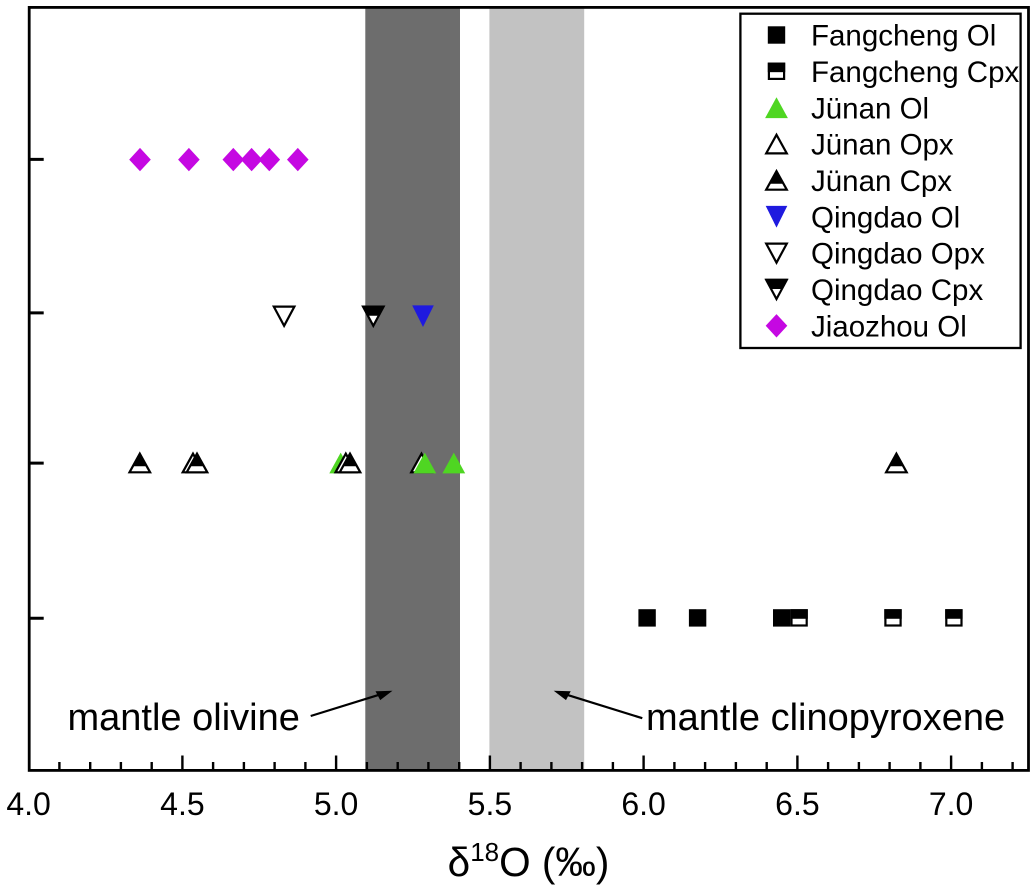 The image size is (1035, 894). Describe the element at coordinates (182, 804) in the screenshot. I see `svg-text: 4.5` at that location.